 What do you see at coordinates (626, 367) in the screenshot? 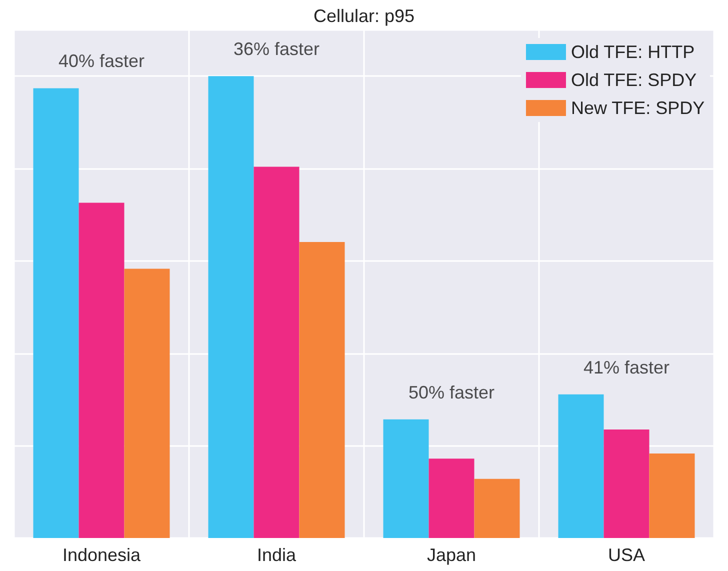
I see `annotation: 41% faster` at bounding box center [626, 367].